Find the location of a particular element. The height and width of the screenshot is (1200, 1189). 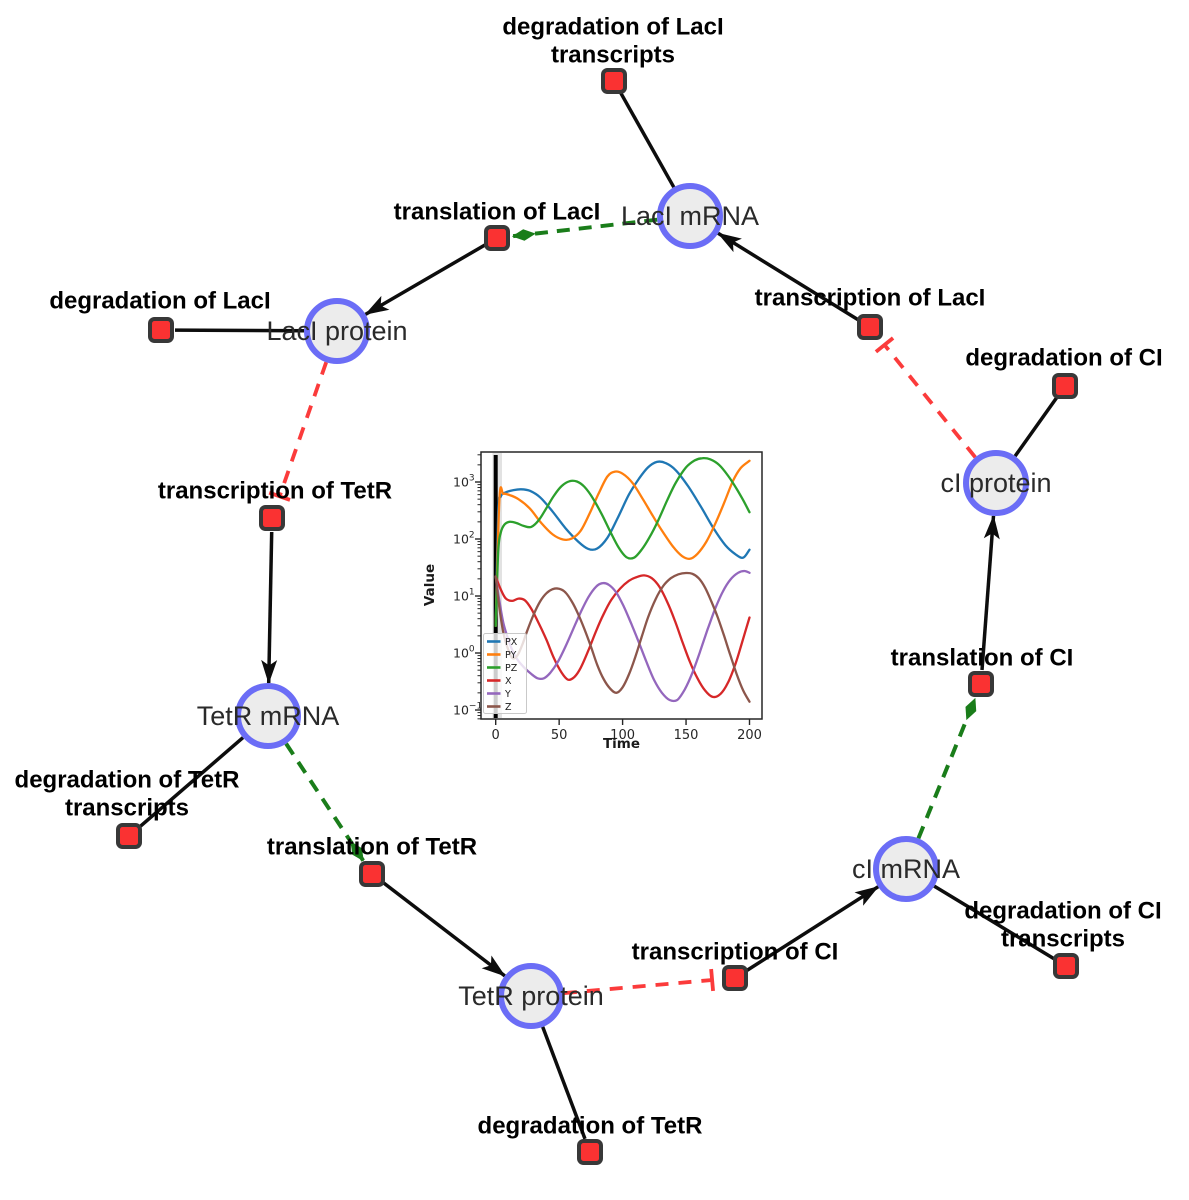

species-node-tetr_mrna is located at coordinates (268, 716).